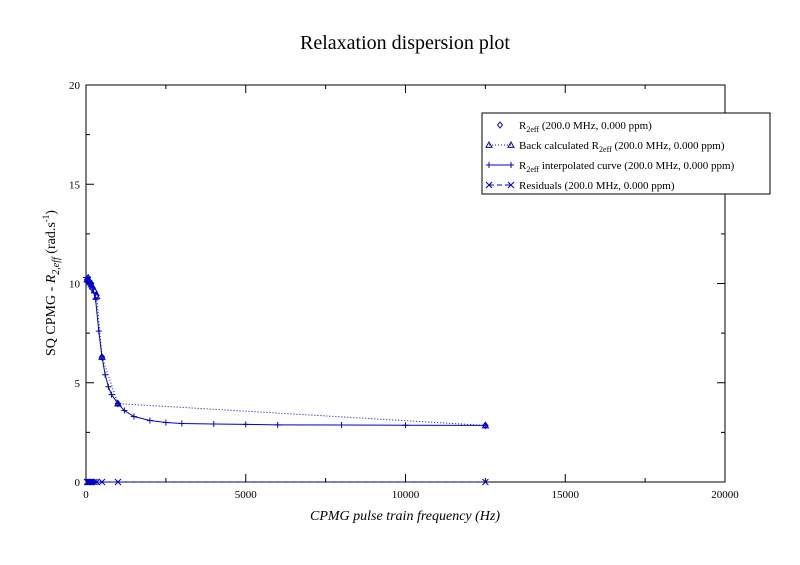 The image size is (800, 565). I want to click on legend-entry-residuals: Residuals (200.0 MHz, 0.000 ppm), so click(580, 186).